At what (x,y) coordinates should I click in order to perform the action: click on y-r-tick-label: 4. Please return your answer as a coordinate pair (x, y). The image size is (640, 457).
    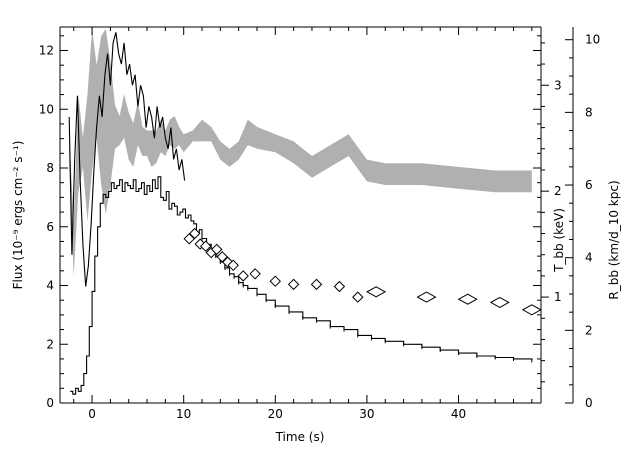
    Looking at the image, I should click on (589, 258).